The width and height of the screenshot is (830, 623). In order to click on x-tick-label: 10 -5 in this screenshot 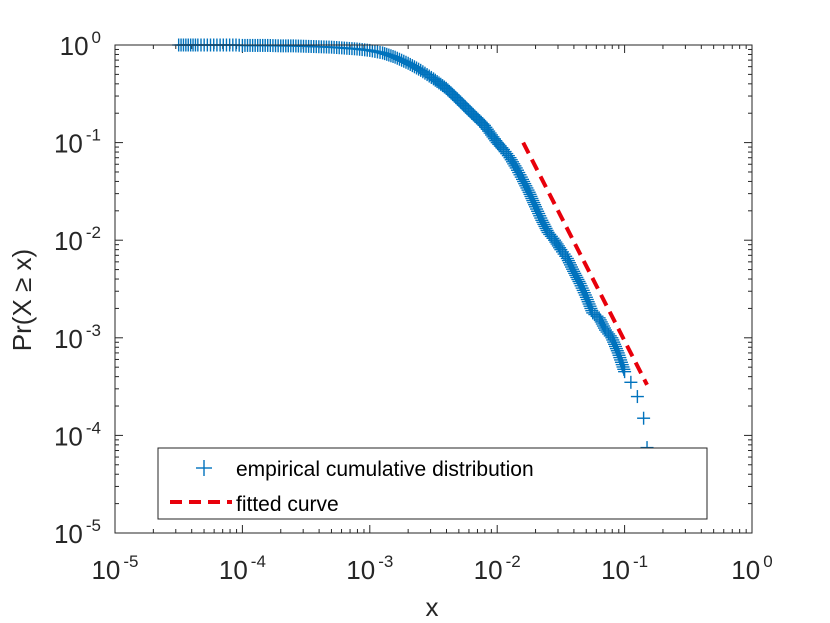, I will do `click(114, 568)`.